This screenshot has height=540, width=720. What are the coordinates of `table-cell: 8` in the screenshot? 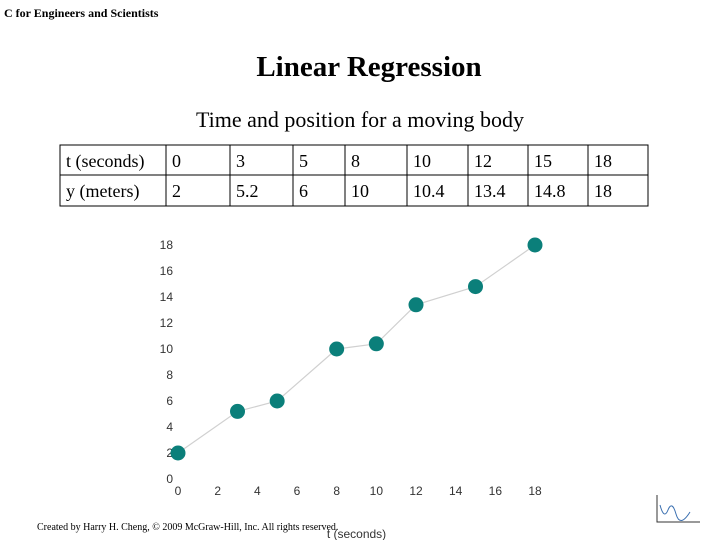 It's located at (355, 161).